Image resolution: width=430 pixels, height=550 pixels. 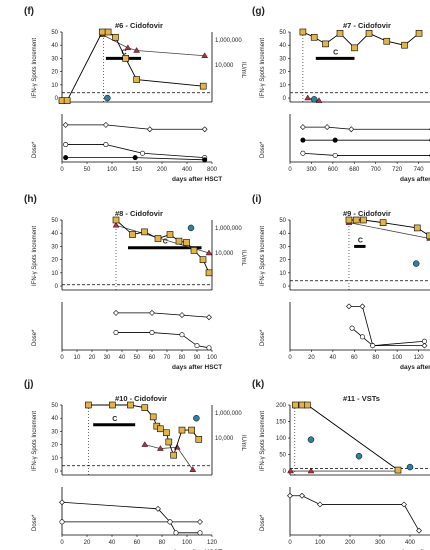 What do you see at coordinates (311, 358) in the screenshot?
I see `x-tick-label: 20` at bounding box center [311, 358].